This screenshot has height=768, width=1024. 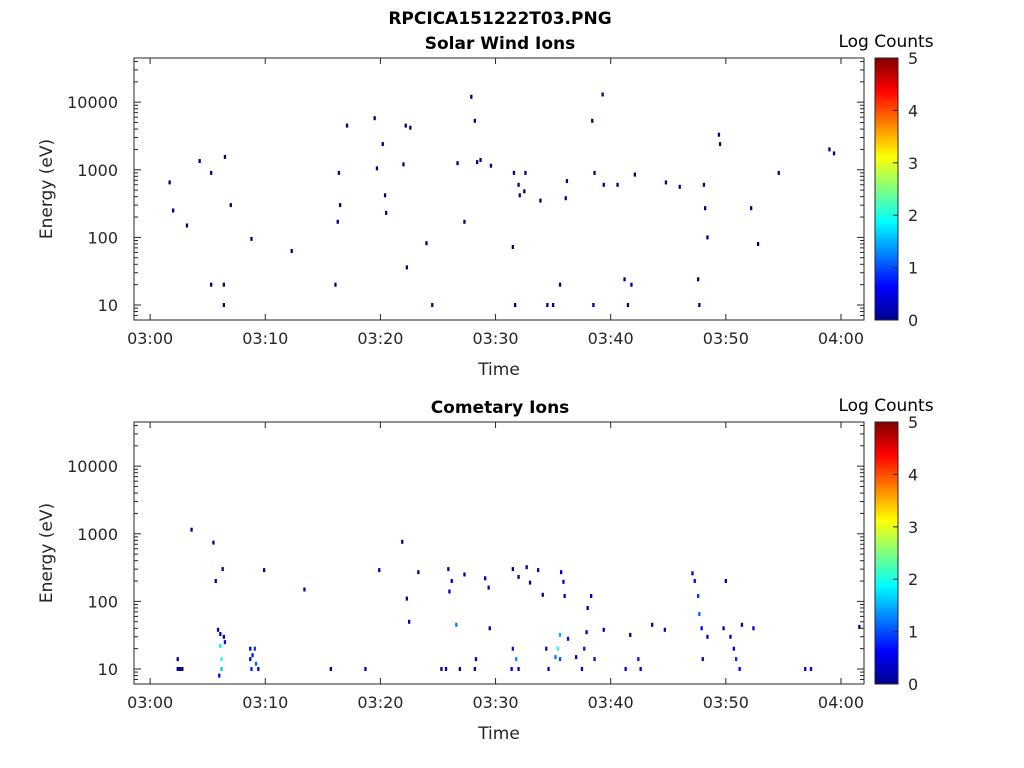 What do you see at coordinates (913, 320) in the screenshot?
I see `solar-wind-colorbar-tick-label: 0` at bounding box center [913, 320].